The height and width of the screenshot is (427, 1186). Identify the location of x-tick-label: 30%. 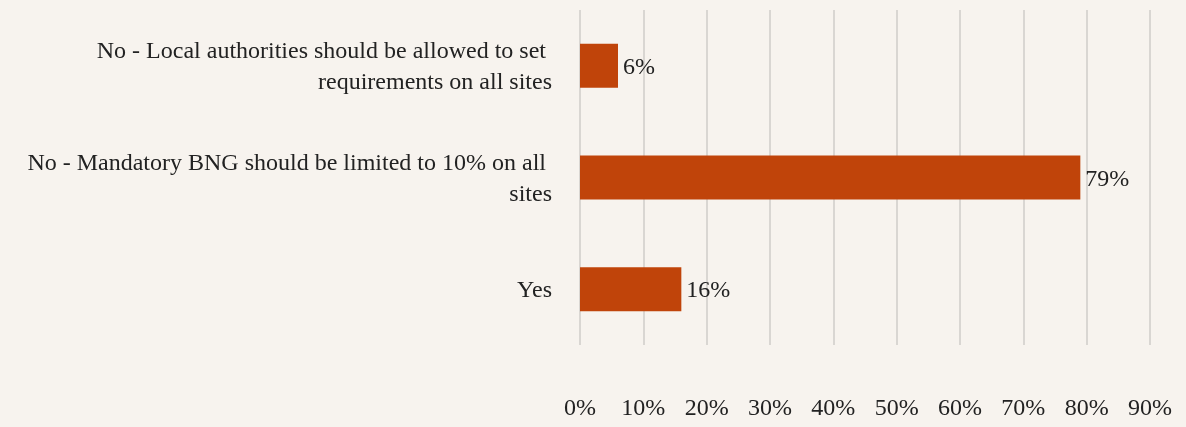
(770, 407).